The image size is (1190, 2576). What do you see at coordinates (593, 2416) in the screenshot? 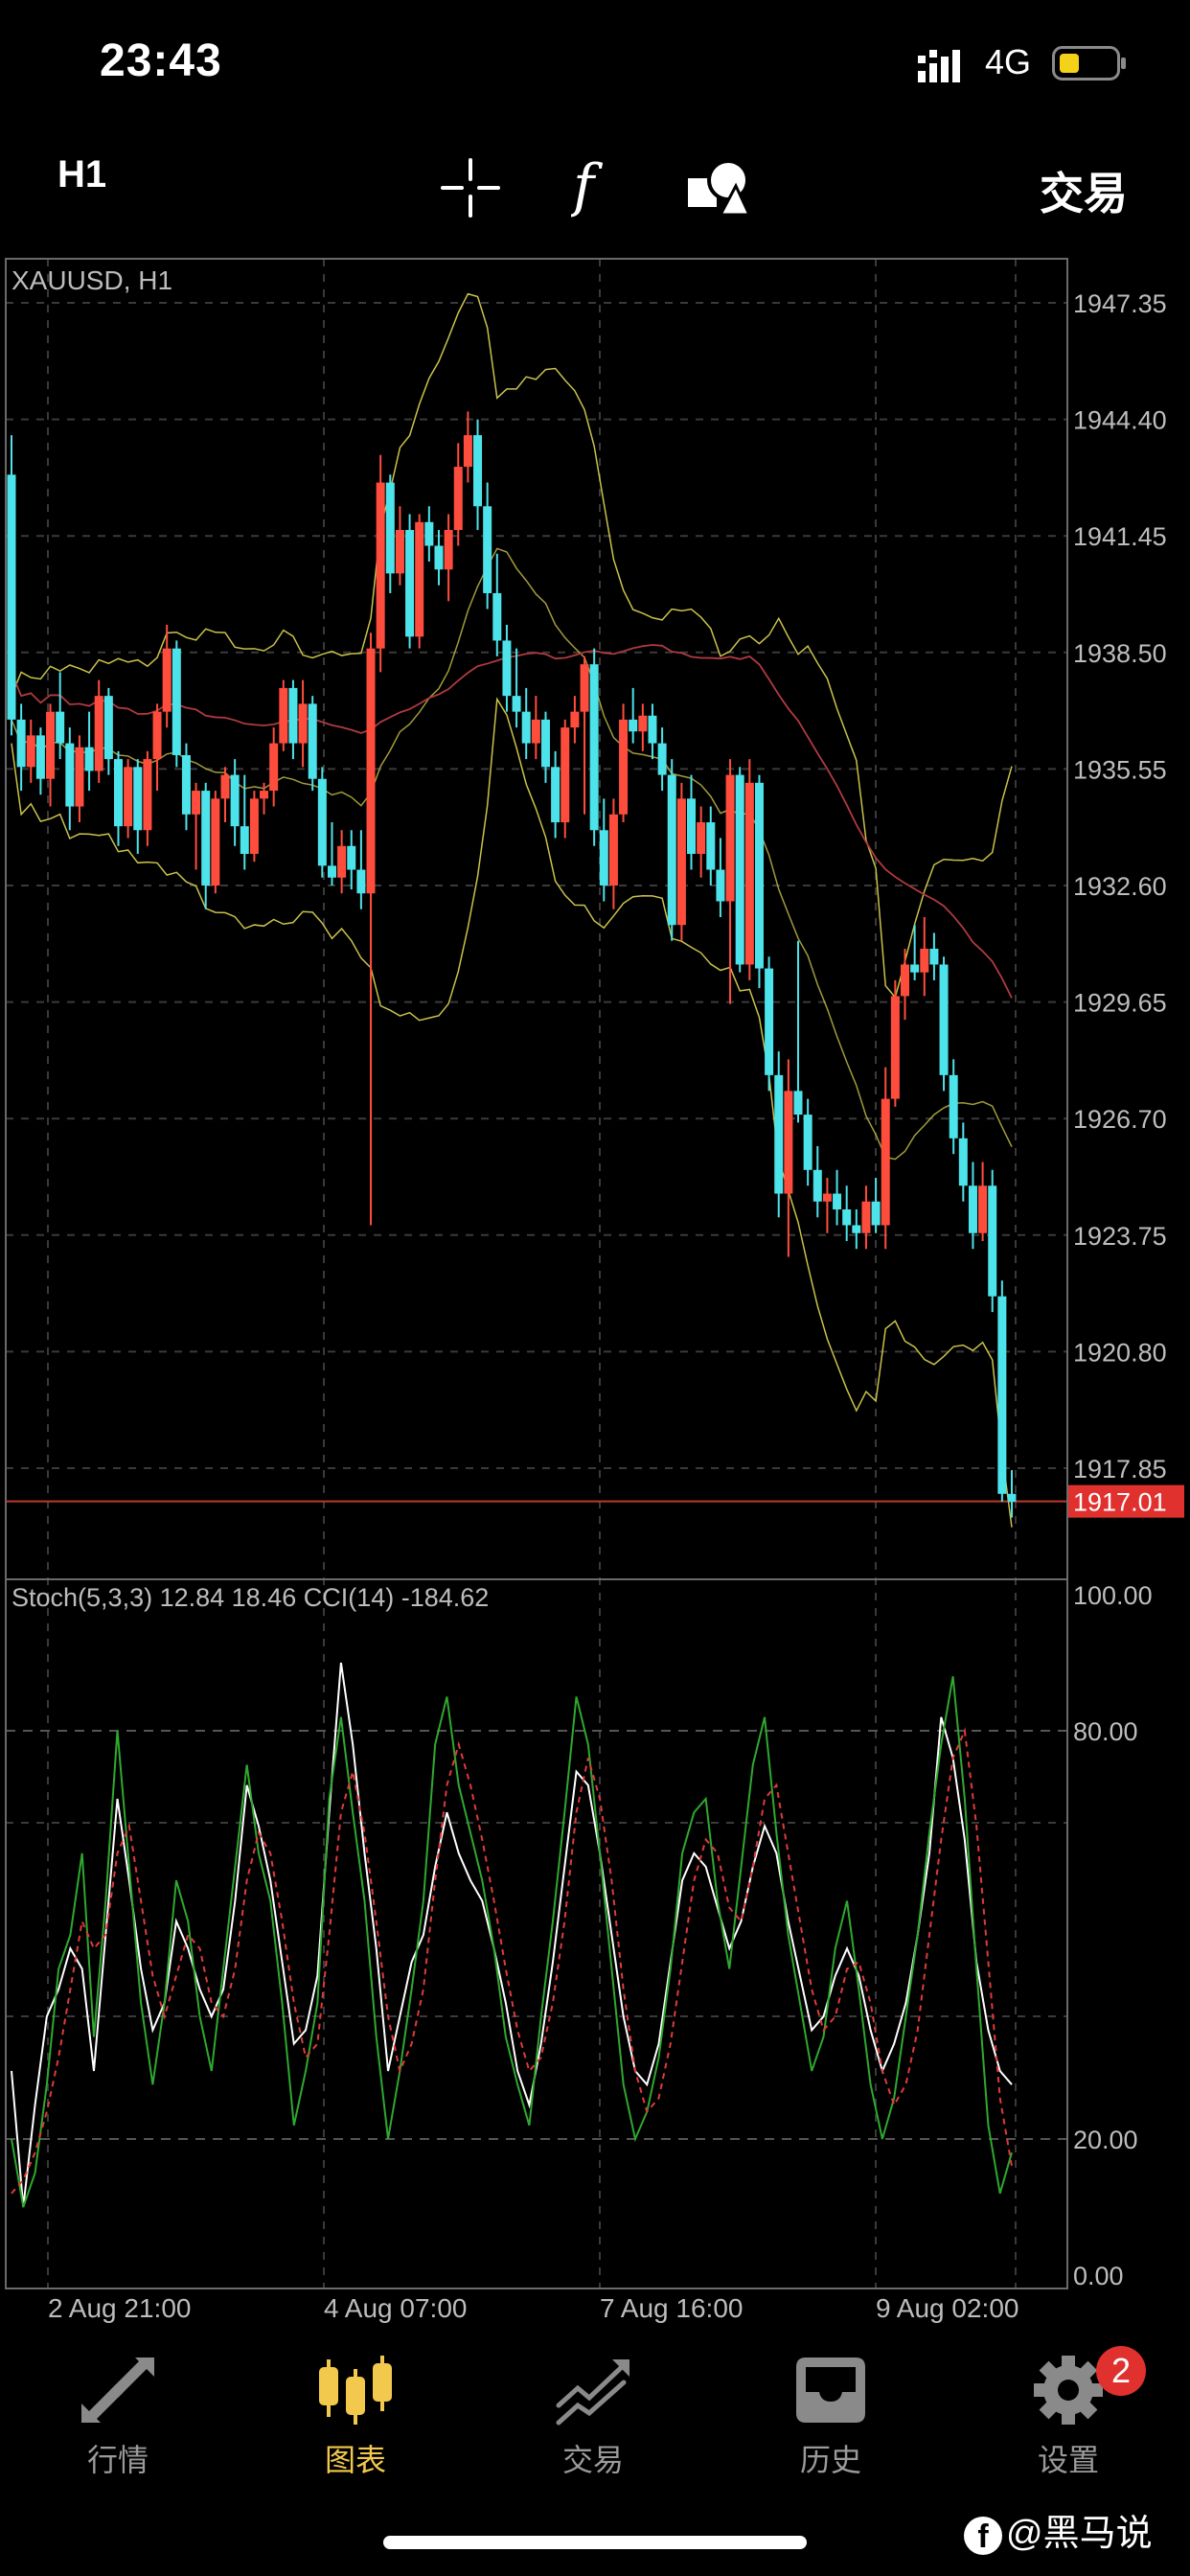
I see `tab-trade: 交易` at bounding box center [593, 2416].